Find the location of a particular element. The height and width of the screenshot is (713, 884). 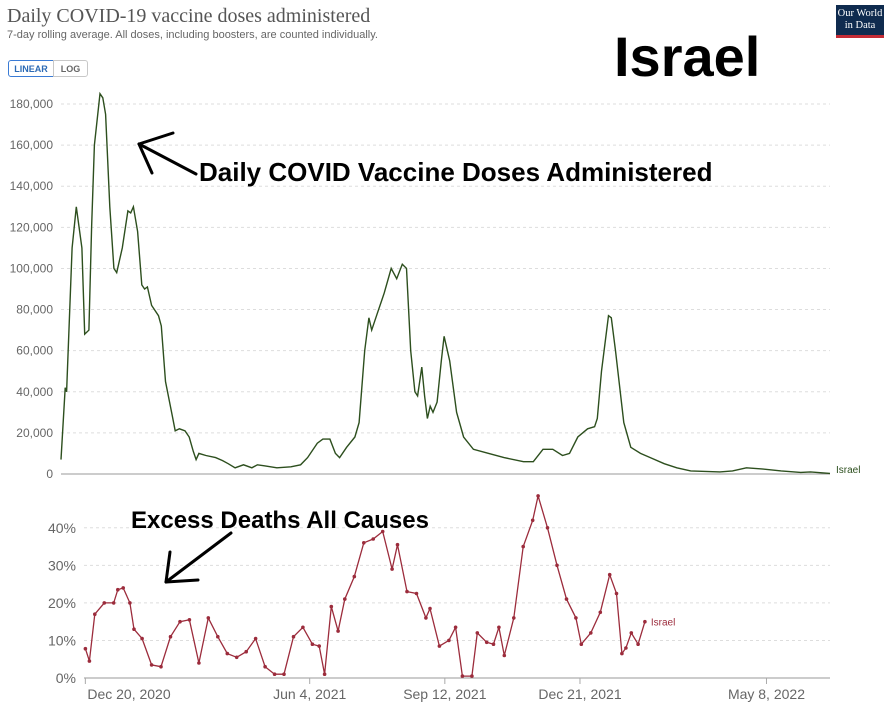

doses-y-tick-label: 180,000 is located at coordinates (32, 104).